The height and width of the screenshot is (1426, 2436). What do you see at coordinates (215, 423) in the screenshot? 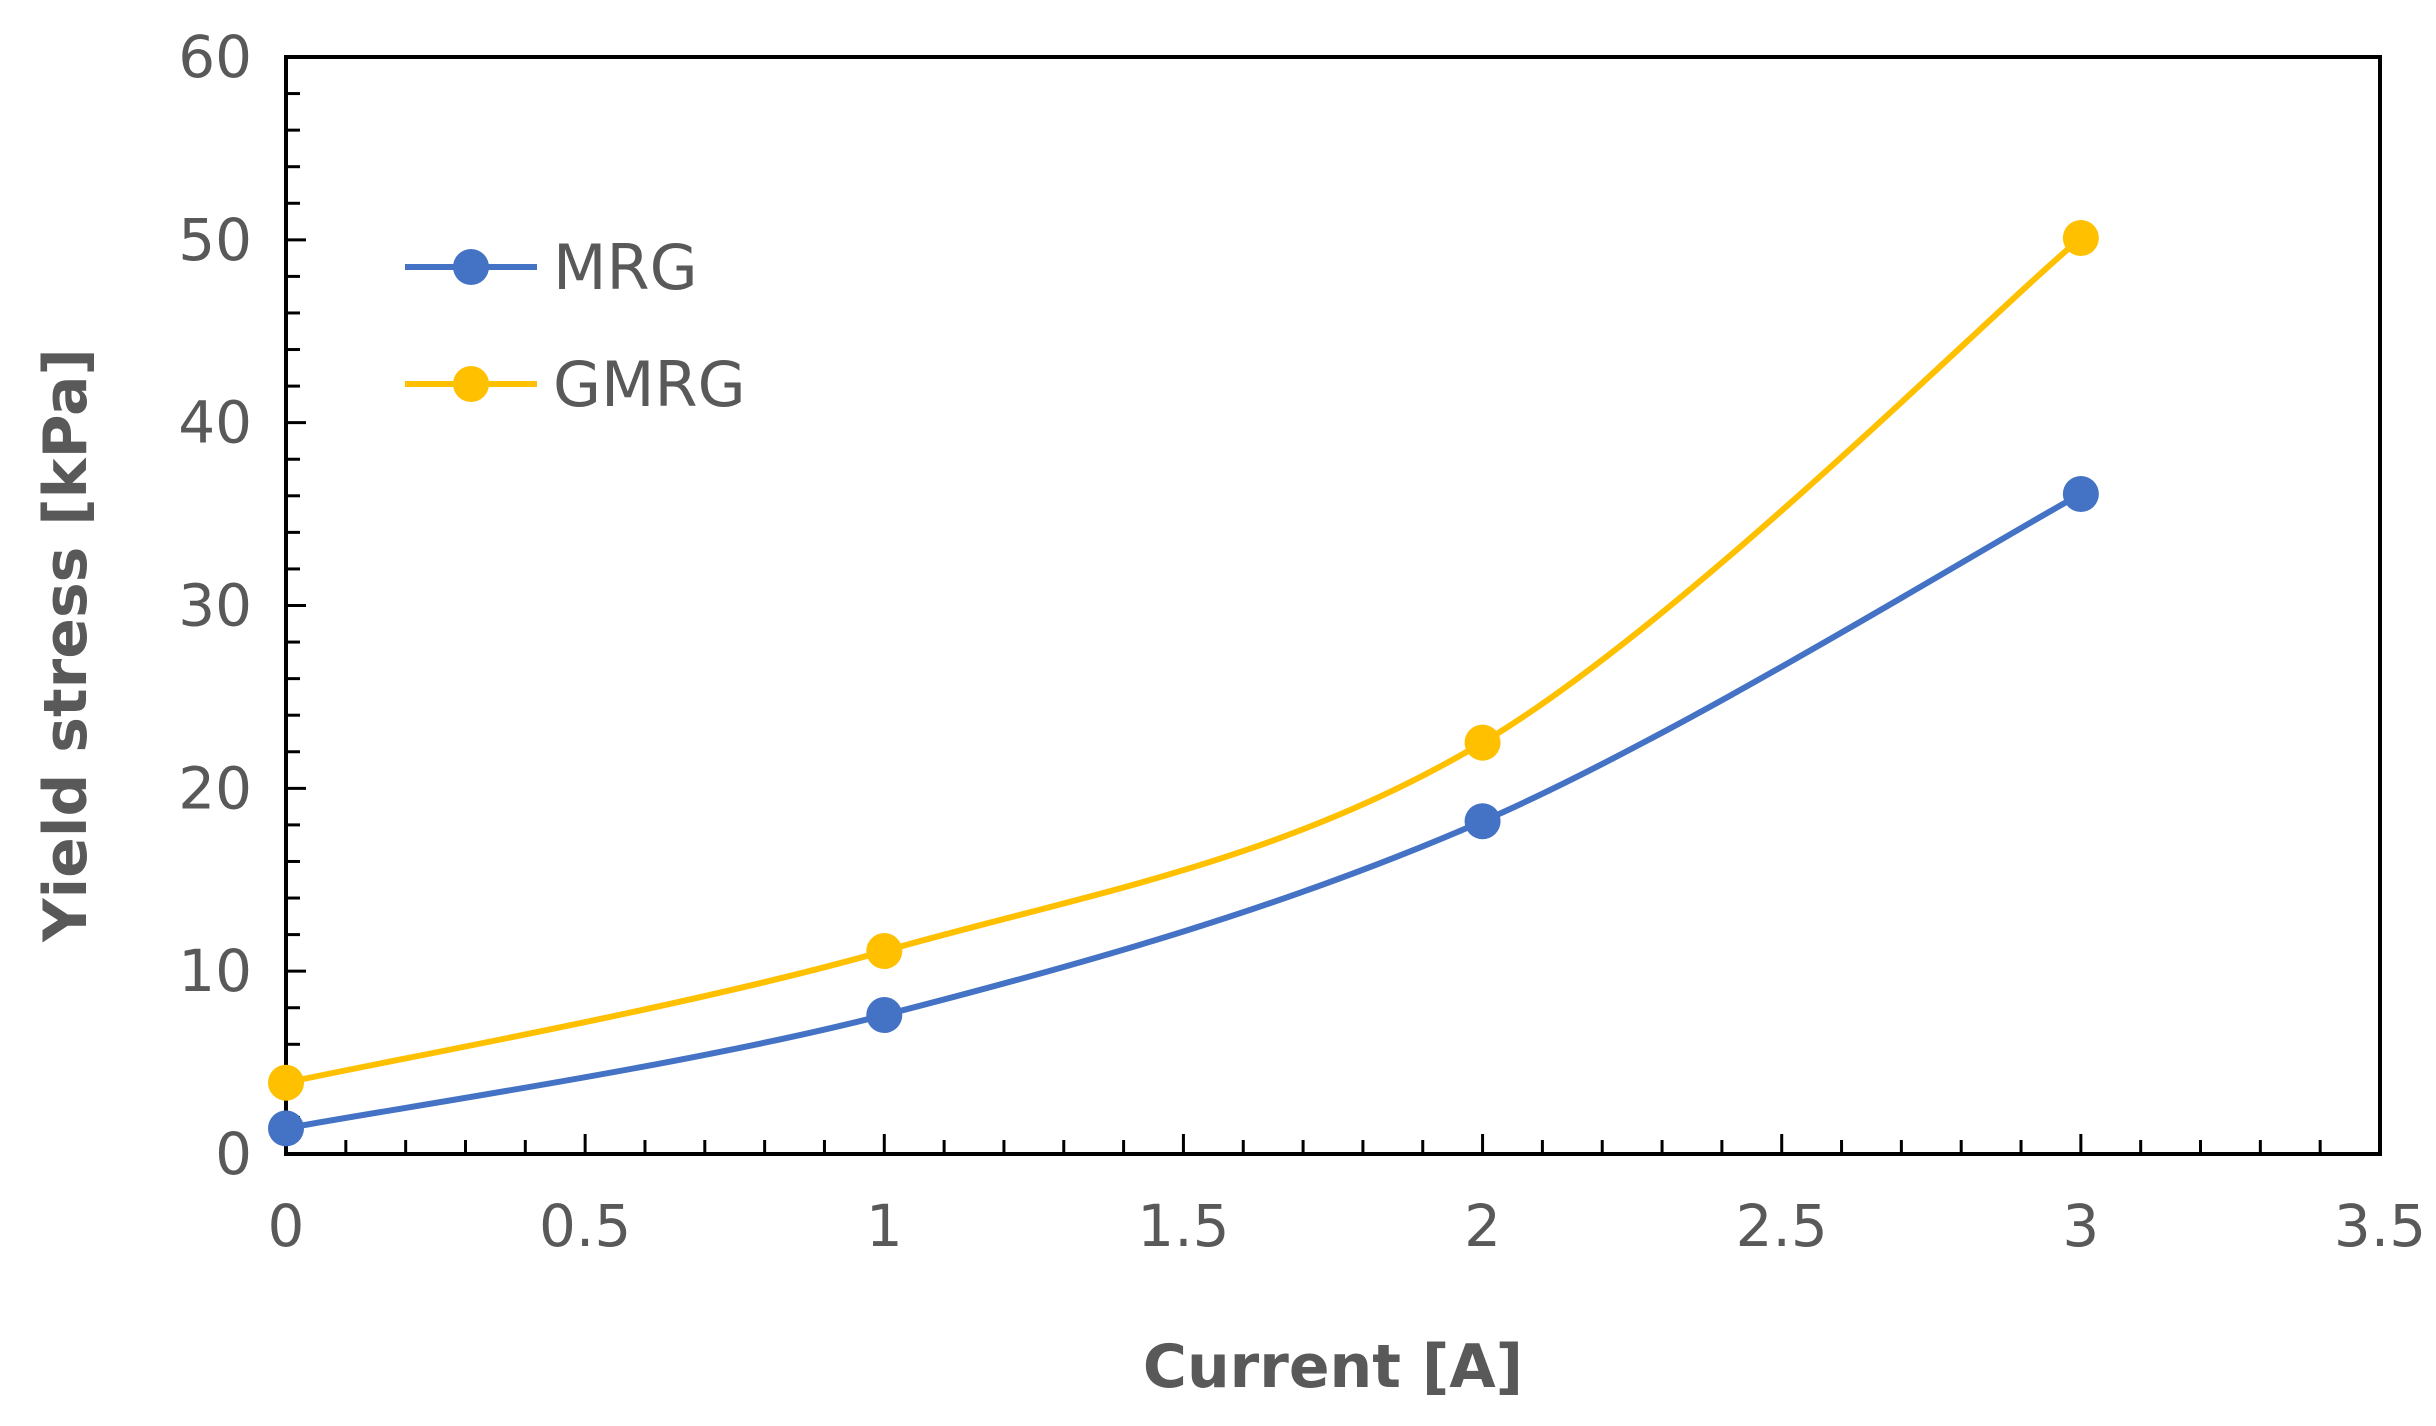
I see `y-tick-label: 40` at bounding box center [215, 423].